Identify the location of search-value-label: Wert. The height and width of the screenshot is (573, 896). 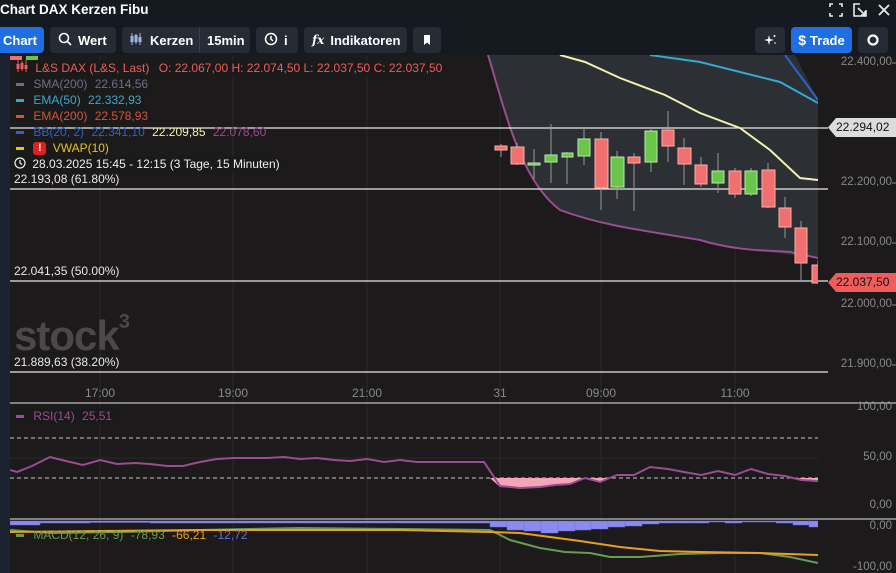
(92, 40).